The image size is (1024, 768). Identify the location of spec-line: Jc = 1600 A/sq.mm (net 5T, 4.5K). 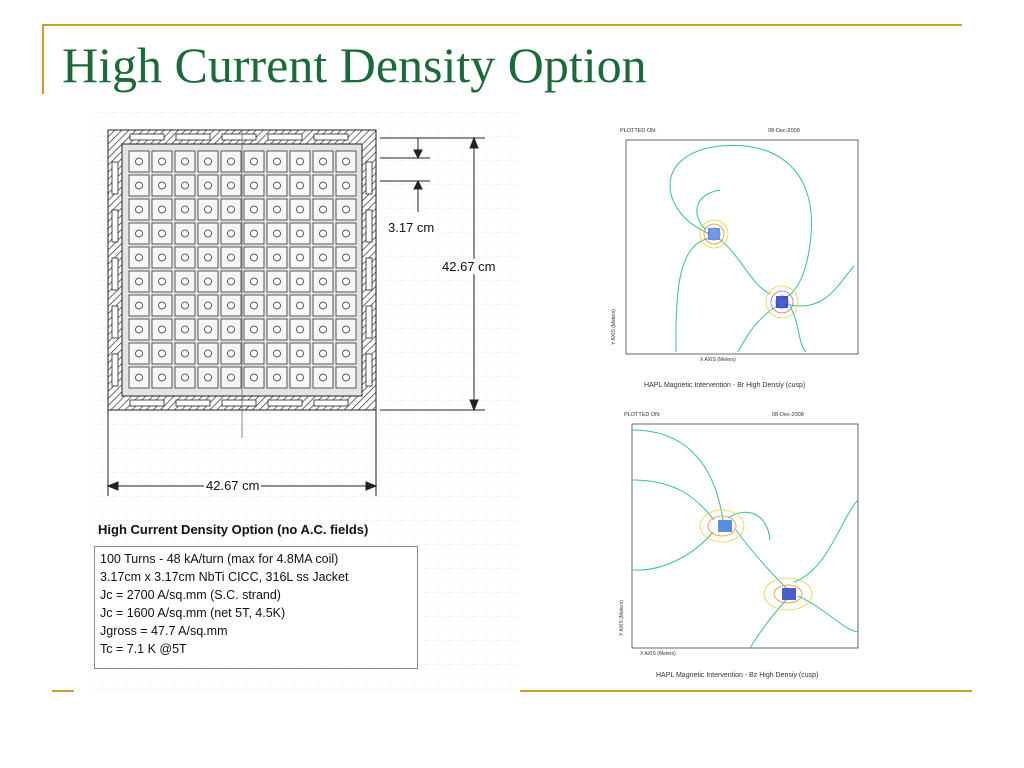
(193, 613).